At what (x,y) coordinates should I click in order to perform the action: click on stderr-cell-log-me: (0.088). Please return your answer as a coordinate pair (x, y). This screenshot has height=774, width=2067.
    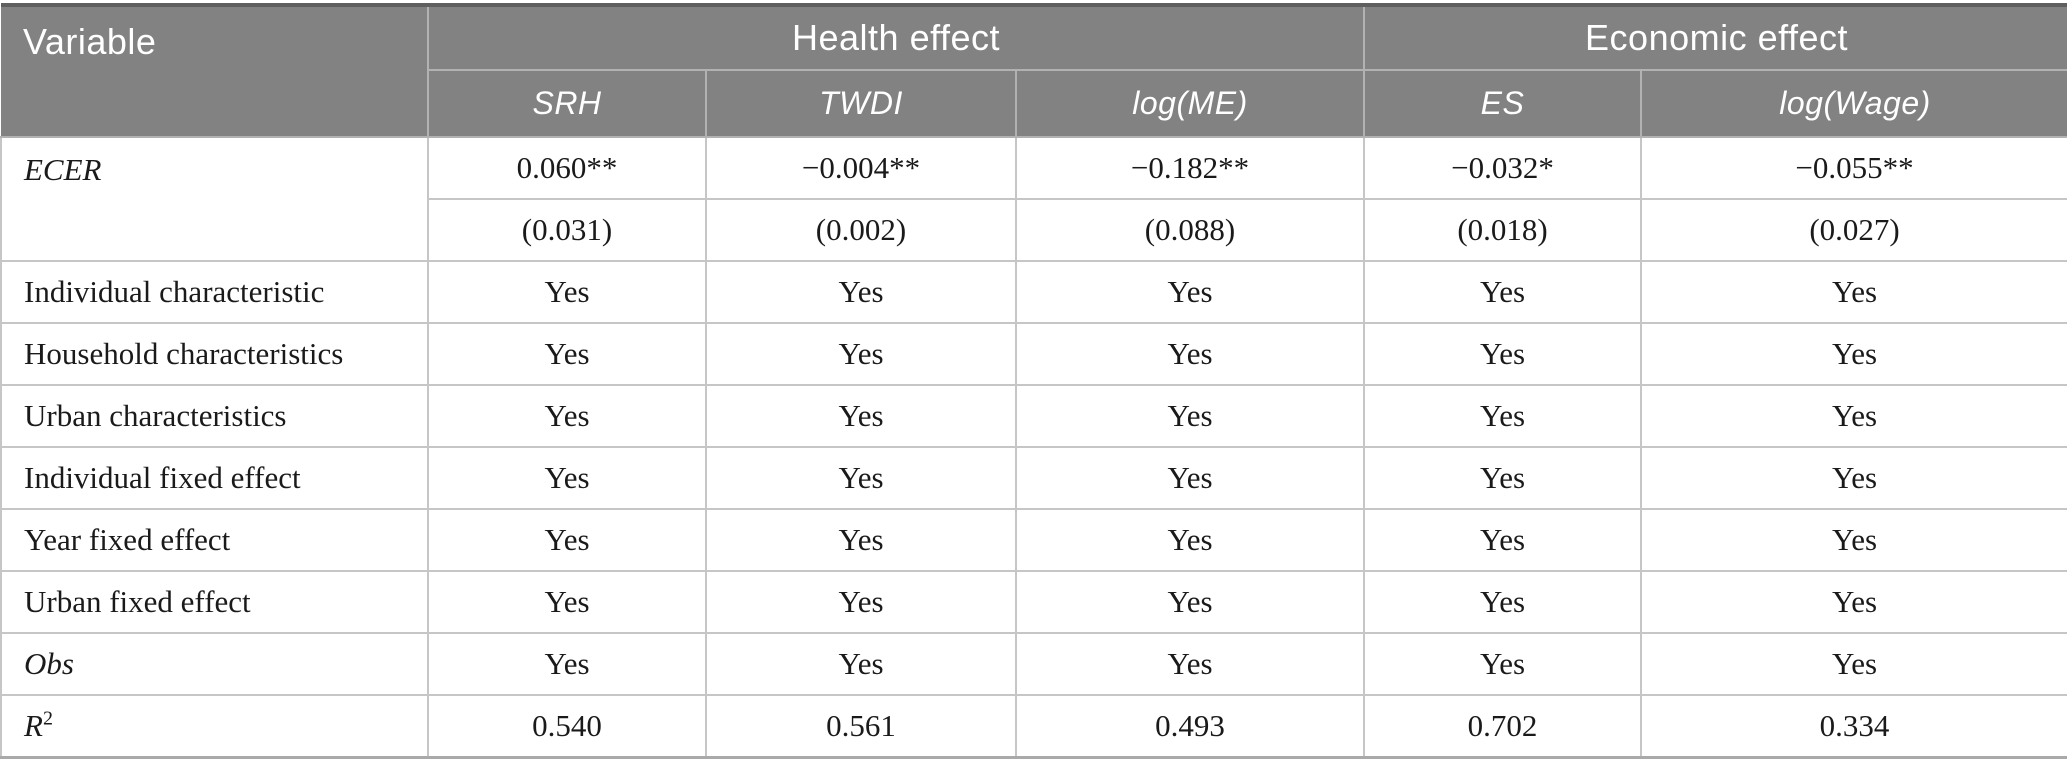
    Looking at the image, I should click on (1190, 230).